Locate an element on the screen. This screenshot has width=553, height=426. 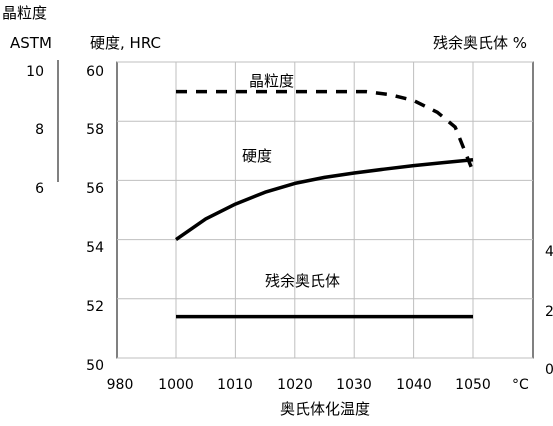
retained-tick-2: 2 is located at coordinates (549, 312).